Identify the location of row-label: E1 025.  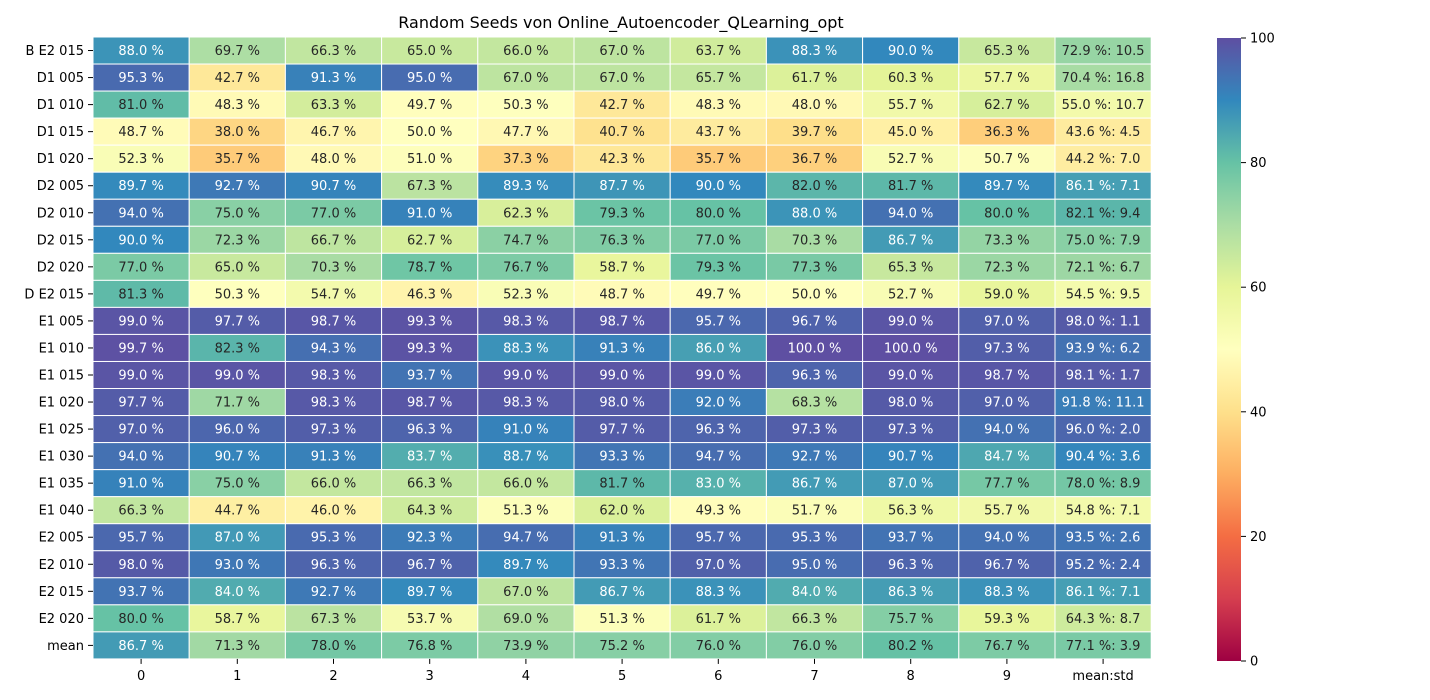
(61, 430).